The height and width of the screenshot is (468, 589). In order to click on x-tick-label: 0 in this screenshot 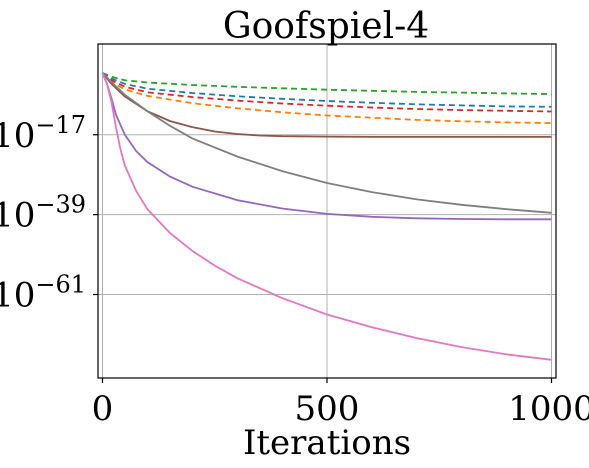, I will do `click(103, 409)`.